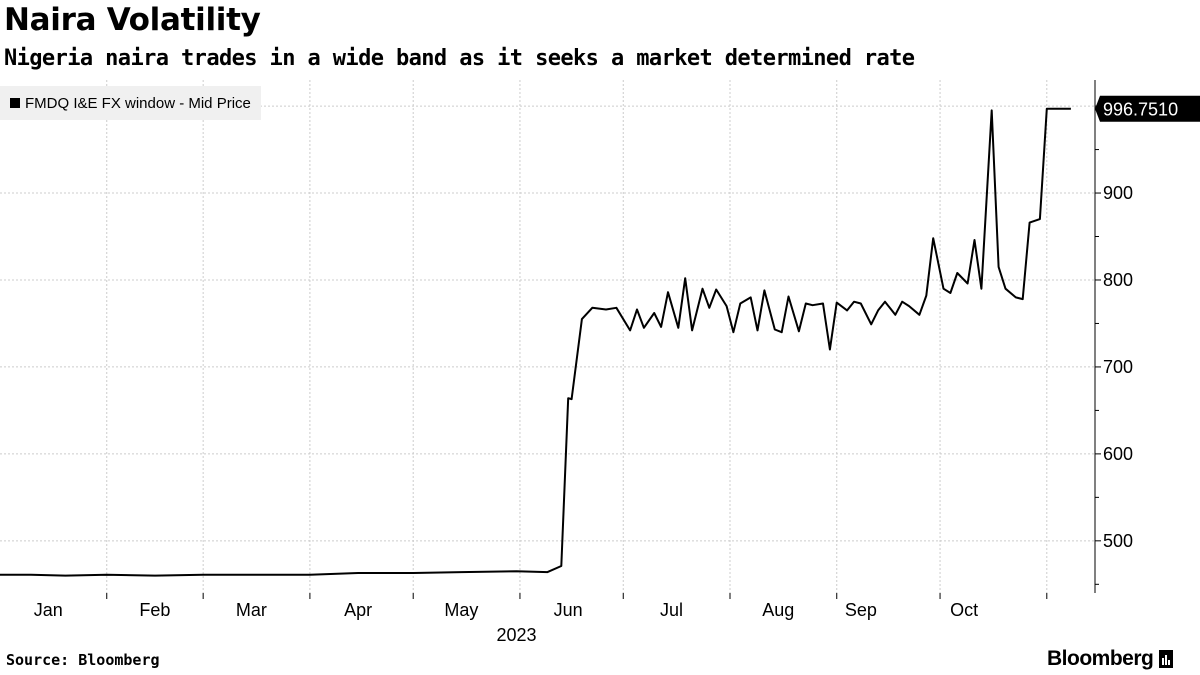  What do you see at coordinates (83, 660) in the screenshot?
I see `source-note: Source: Bloomberg` at bounding box center [83, 660].